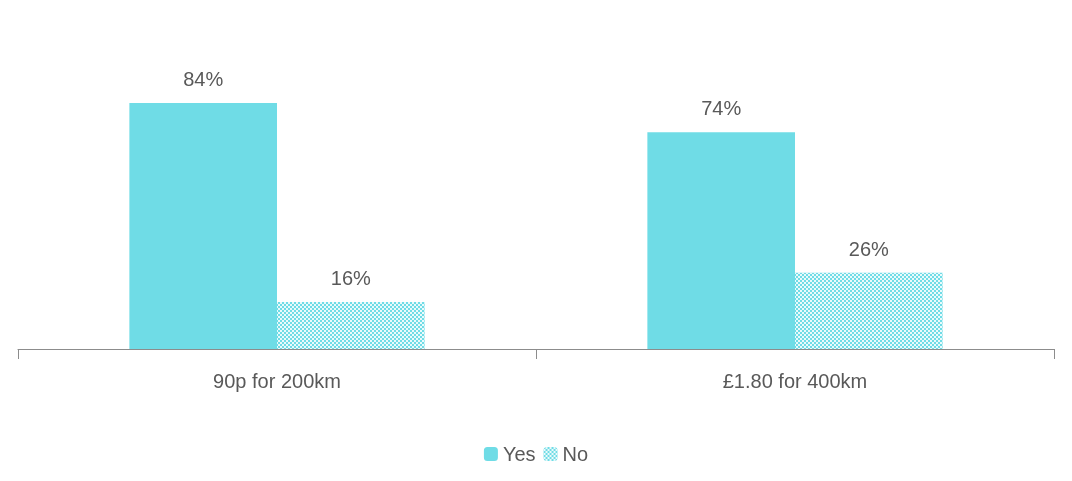 The image size is (1072, 481). I want to click on data-label: 26%, so click(869, 248).